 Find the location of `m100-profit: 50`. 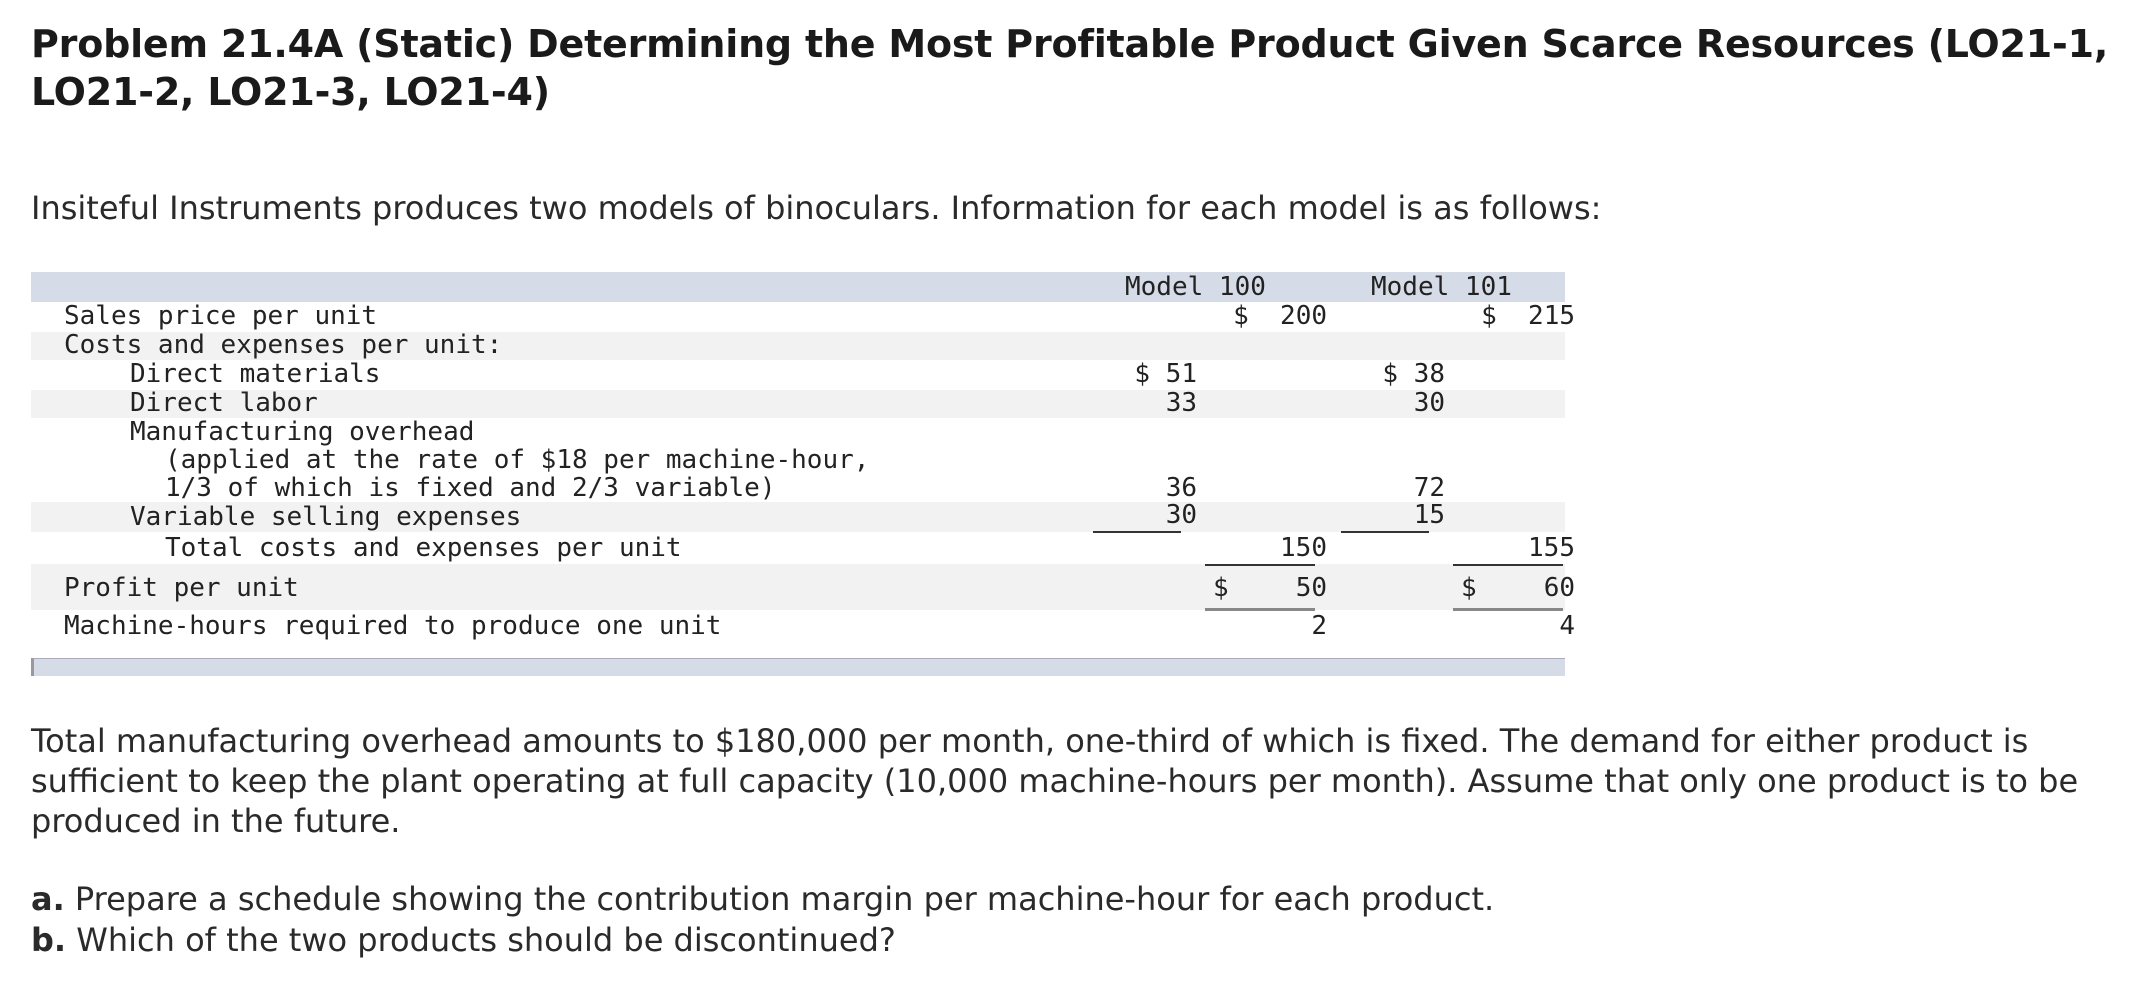

m100-profit: 50 is located at coordinates (1311, 588).